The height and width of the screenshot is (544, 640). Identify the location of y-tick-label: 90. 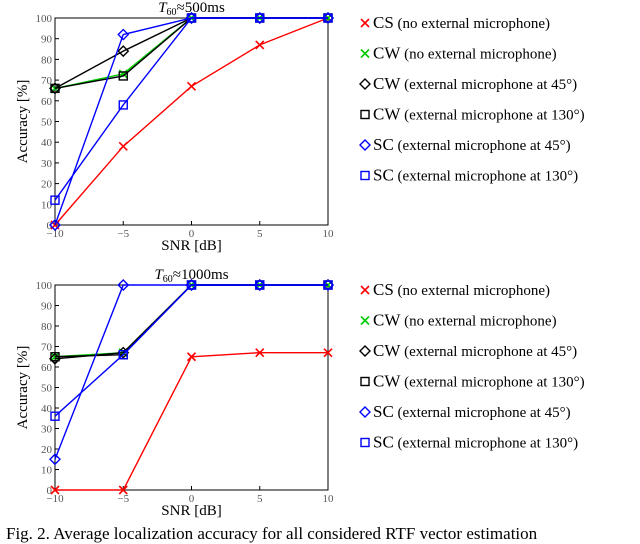
(47, 307).